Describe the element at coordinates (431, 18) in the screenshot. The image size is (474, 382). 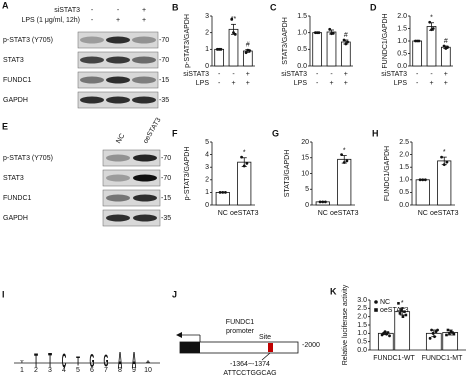
I see `significance-mark: *` at that location.